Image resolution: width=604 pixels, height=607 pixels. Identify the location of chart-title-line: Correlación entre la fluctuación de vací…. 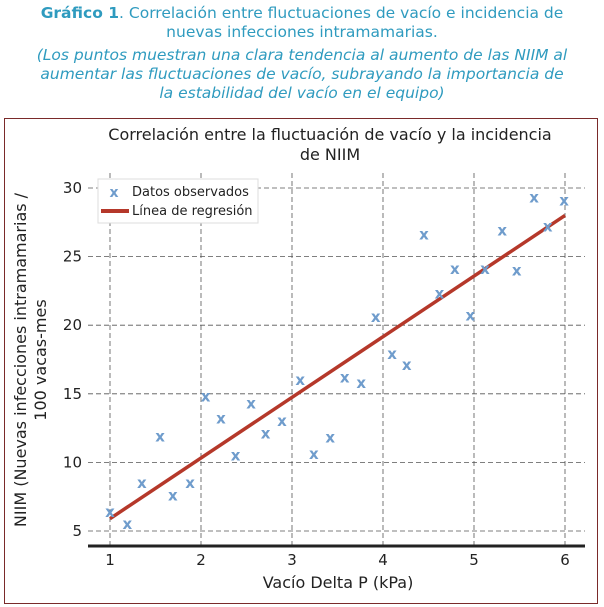
(329, 134).